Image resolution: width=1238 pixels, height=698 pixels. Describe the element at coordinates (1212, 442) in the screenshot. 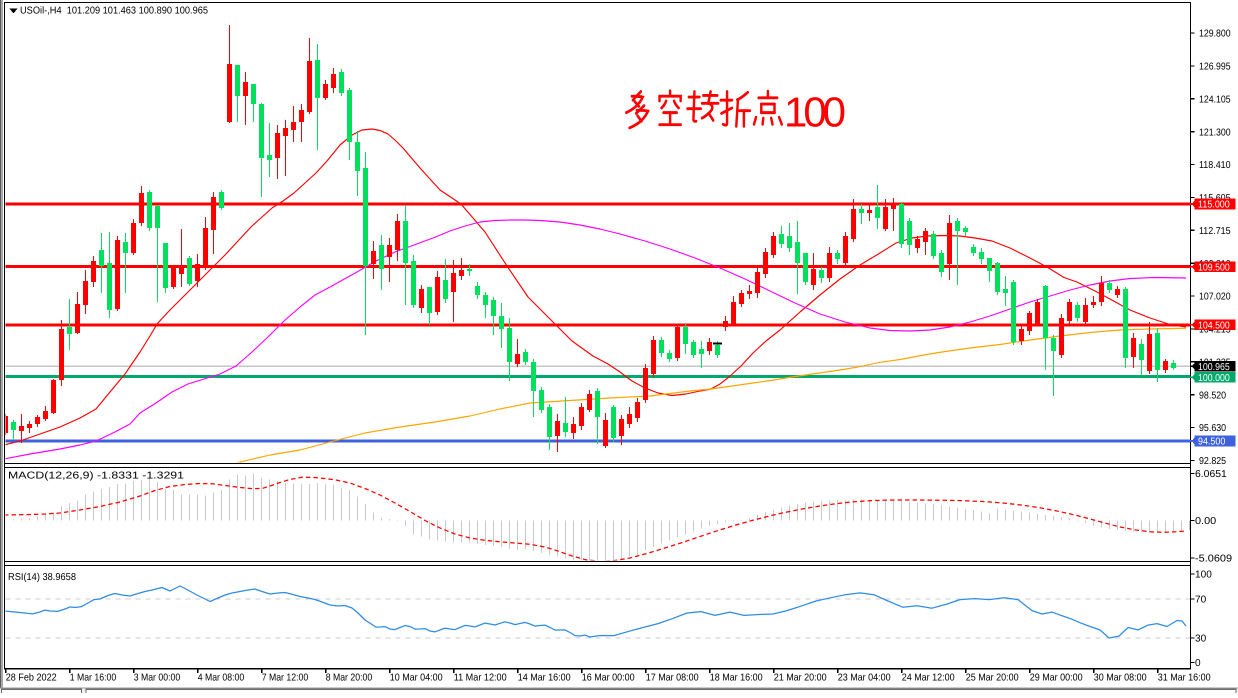

I see `svg-text: 94.500` at that location.